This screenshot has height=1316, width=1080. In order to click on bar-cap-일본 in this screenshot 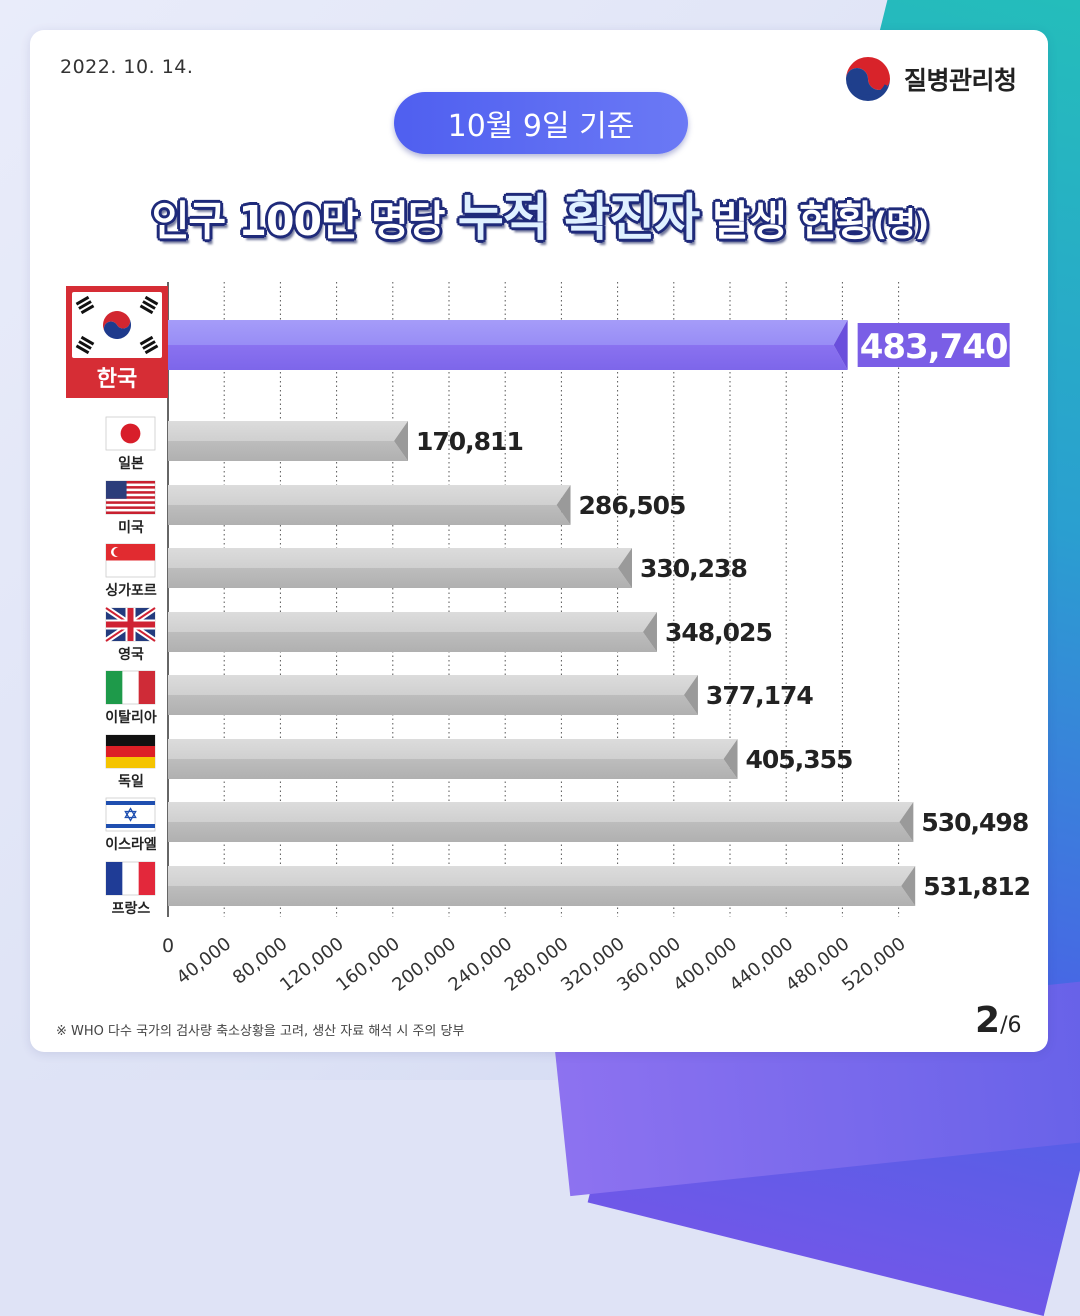, I will do `click(400, 441)`.